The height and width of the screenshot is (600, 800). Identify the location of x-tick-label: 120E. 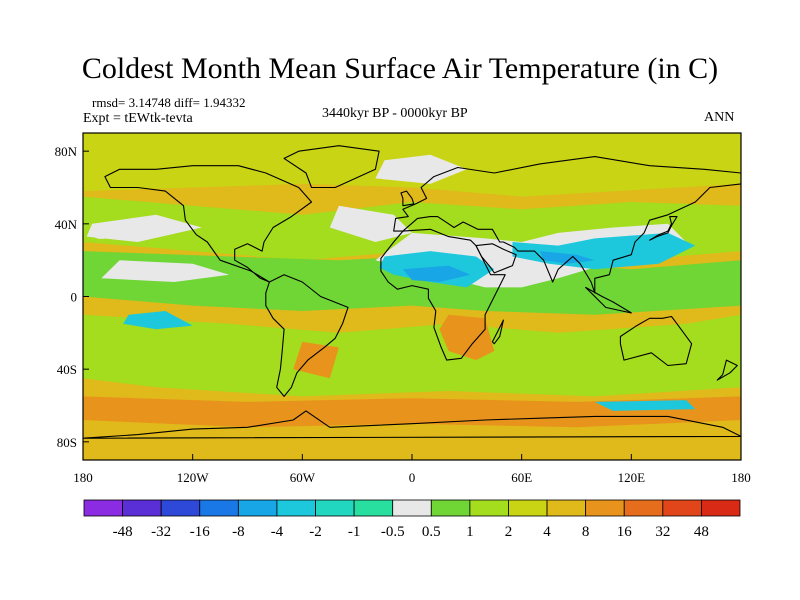
(632, 477).